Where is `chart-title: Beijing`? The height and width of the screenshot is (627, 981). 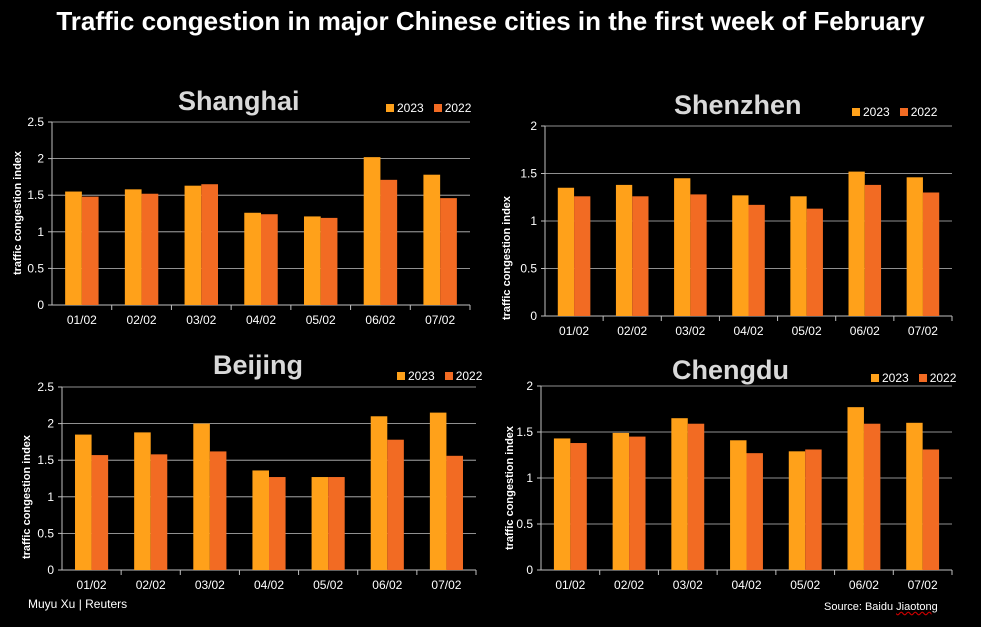 chart-title: Beijing is located at coordinates (258, 365).